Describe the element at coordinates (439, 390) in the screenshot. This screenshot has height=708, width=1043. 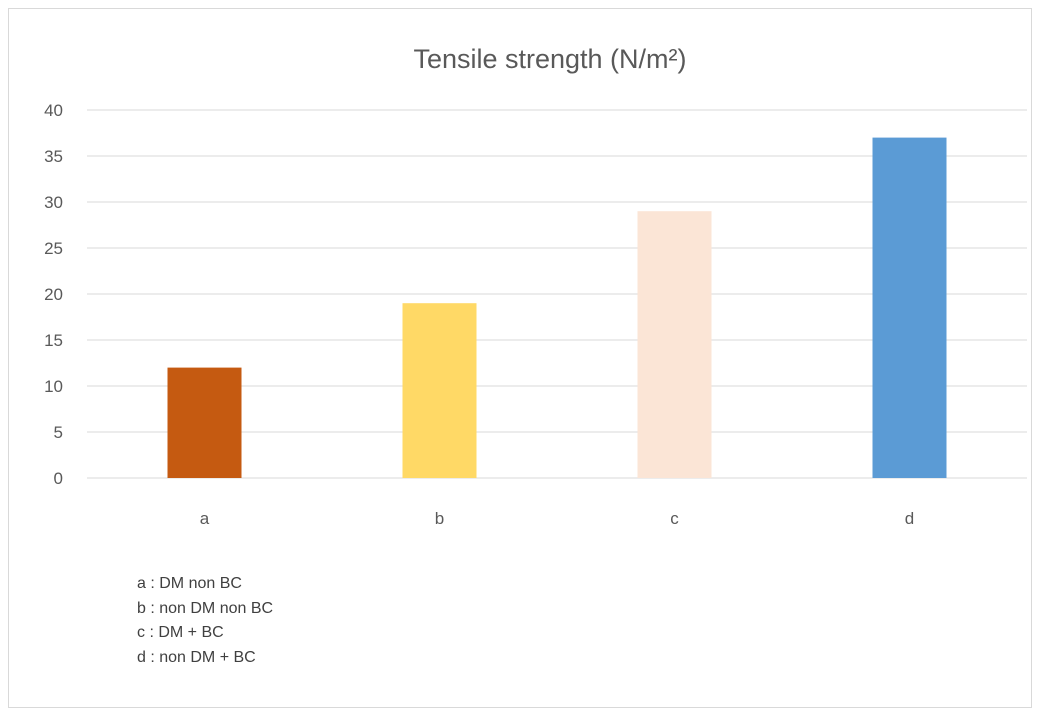
I see `bar-b` at that location.